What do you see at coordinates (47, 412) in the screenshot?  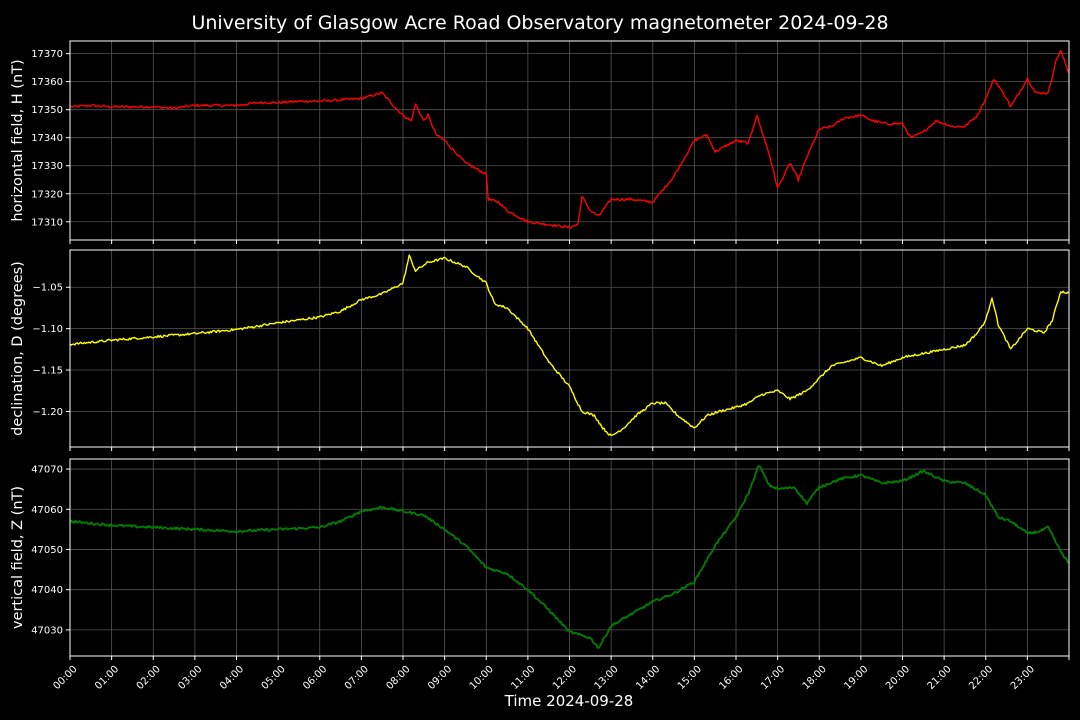 I see `y-tick-label: −1.20` at bounding box center [47, 412].